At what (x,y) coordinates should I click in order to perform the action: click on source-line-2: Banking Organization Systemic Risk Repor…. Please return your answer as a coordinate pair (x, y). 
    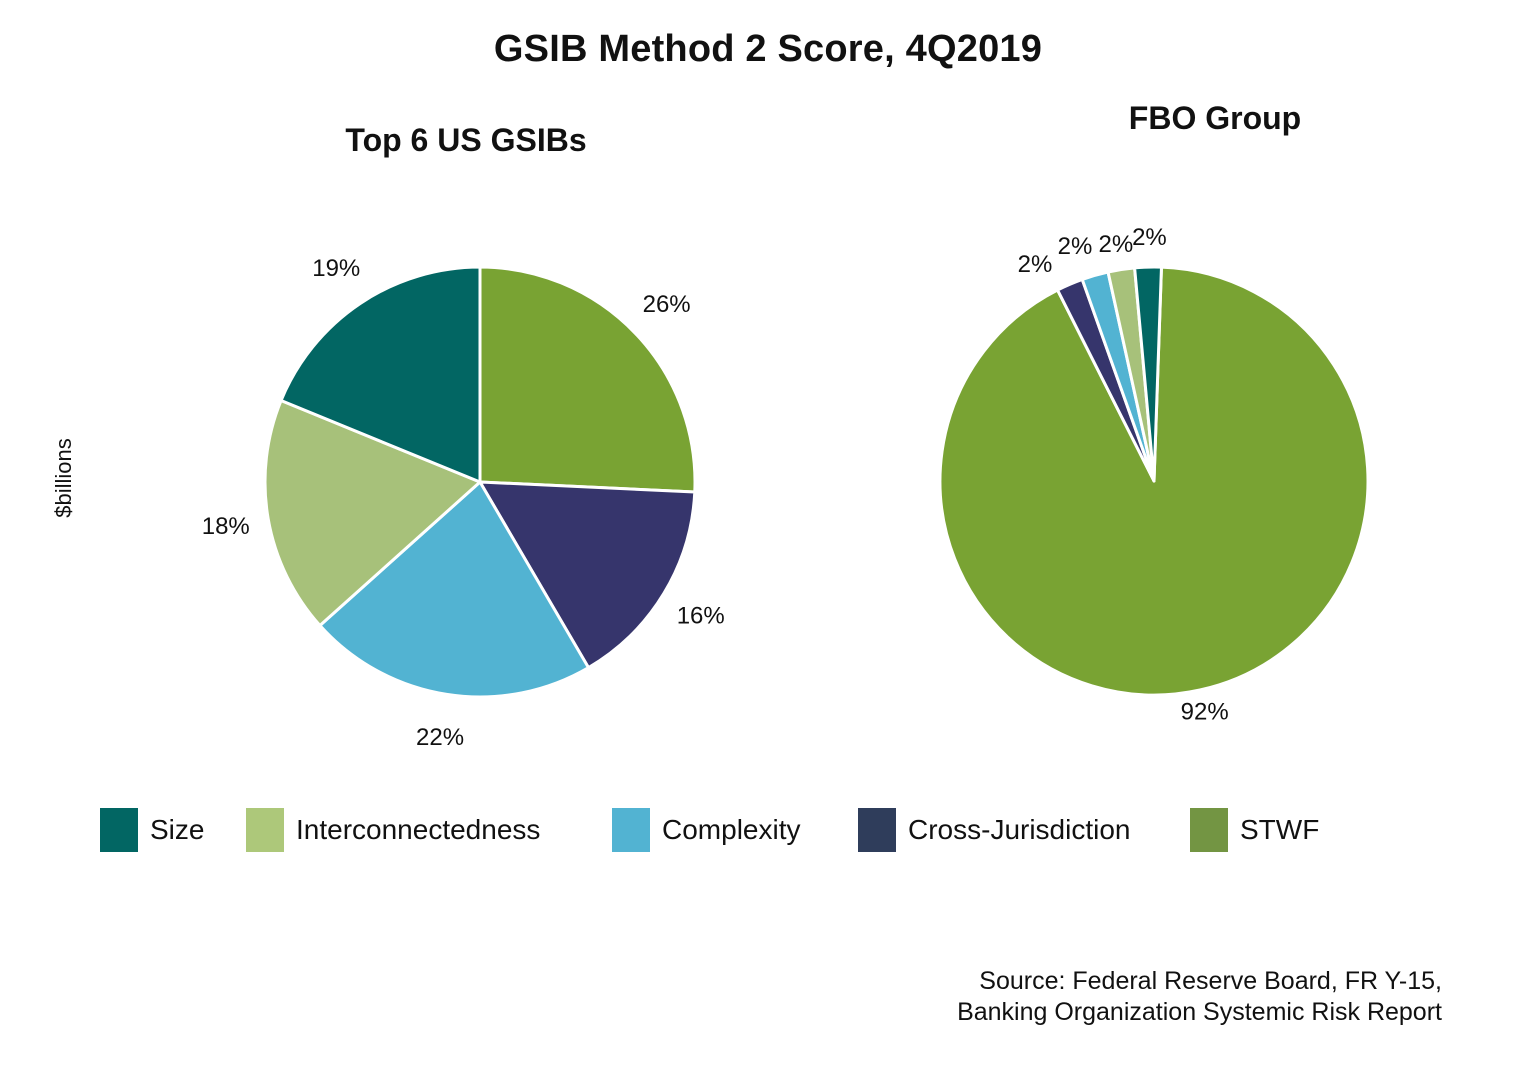
    Looking at the image, I should click on (1199, 1012).